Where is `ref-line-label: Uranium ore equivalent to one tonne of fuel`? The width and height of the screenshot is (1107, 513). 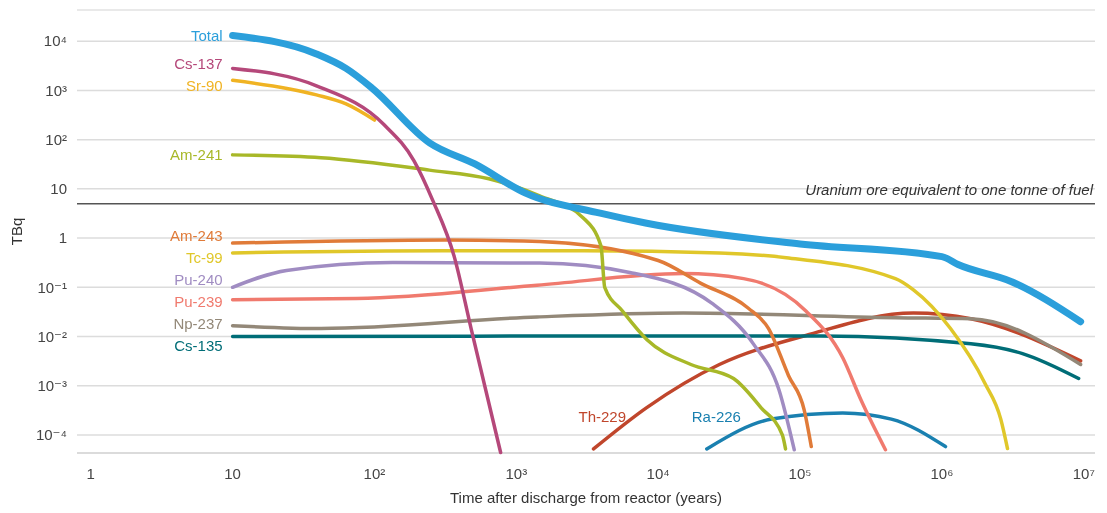 ref-line-label: Uranium ore equivalent to one tonne of fuel is located at coordinates (949, 189).